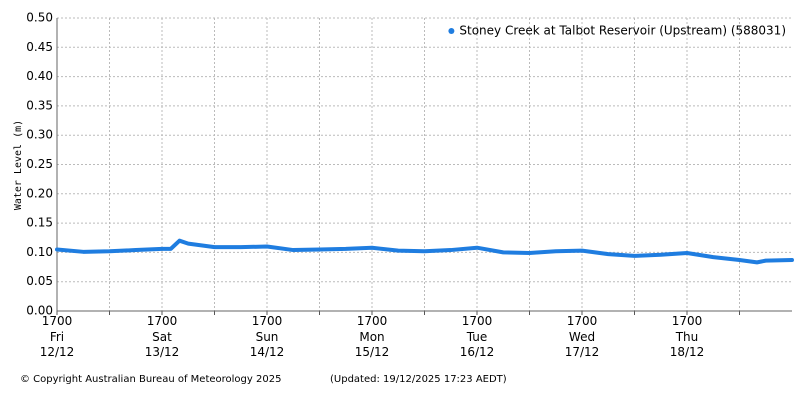  Describe the element at coordinates (372, 336) in the screenshot. I see `x-tick-label: 1700 Mon 15/12` at that location.